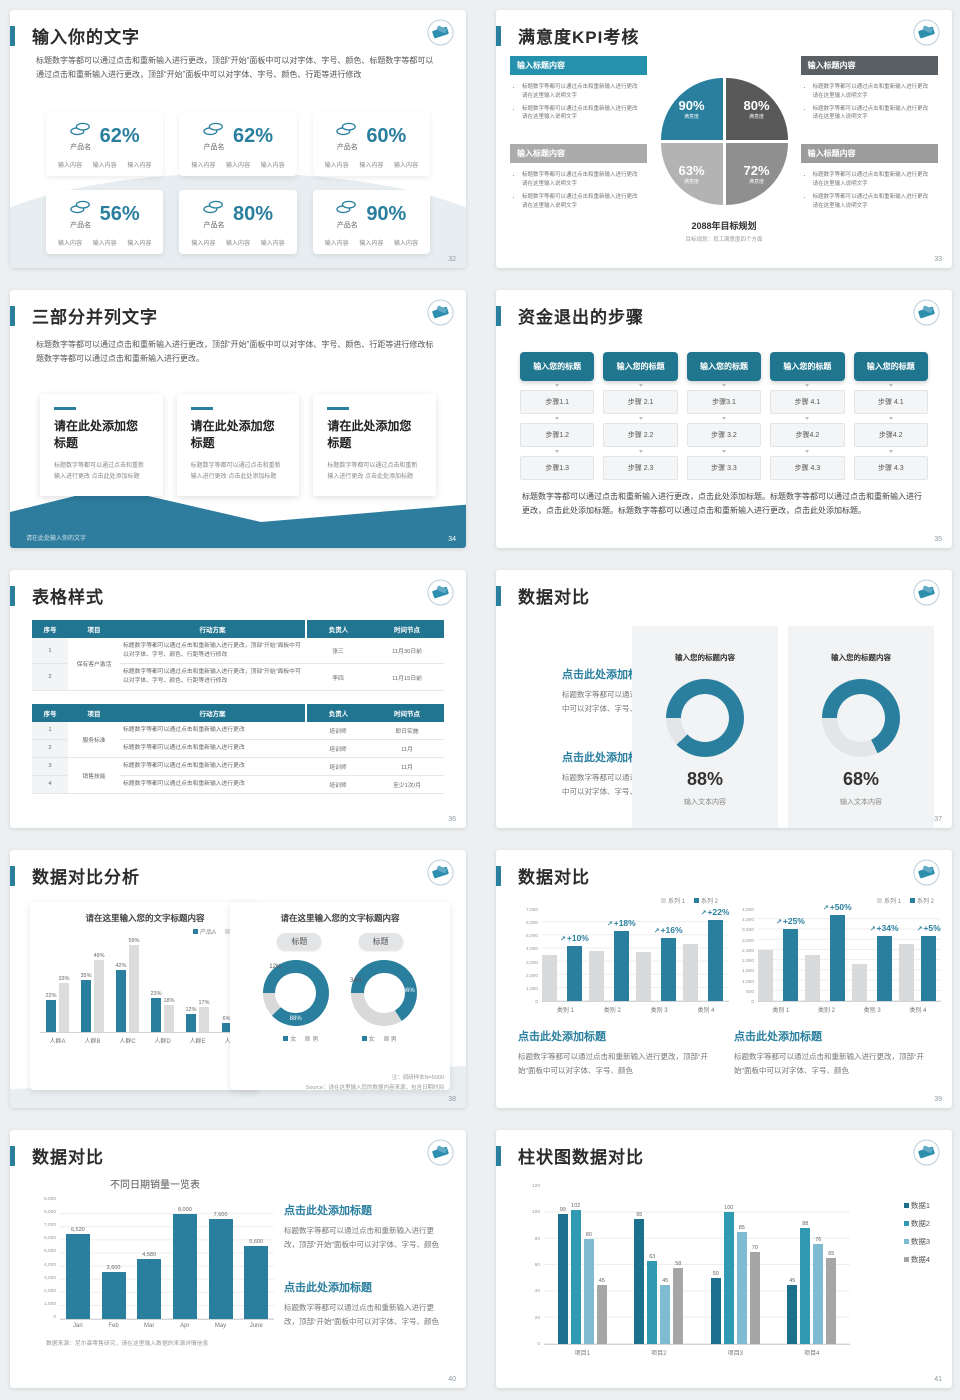  Describe the element at coordinates (386, 136) in the screenshot. I see `percent-value: 60%` at that location.